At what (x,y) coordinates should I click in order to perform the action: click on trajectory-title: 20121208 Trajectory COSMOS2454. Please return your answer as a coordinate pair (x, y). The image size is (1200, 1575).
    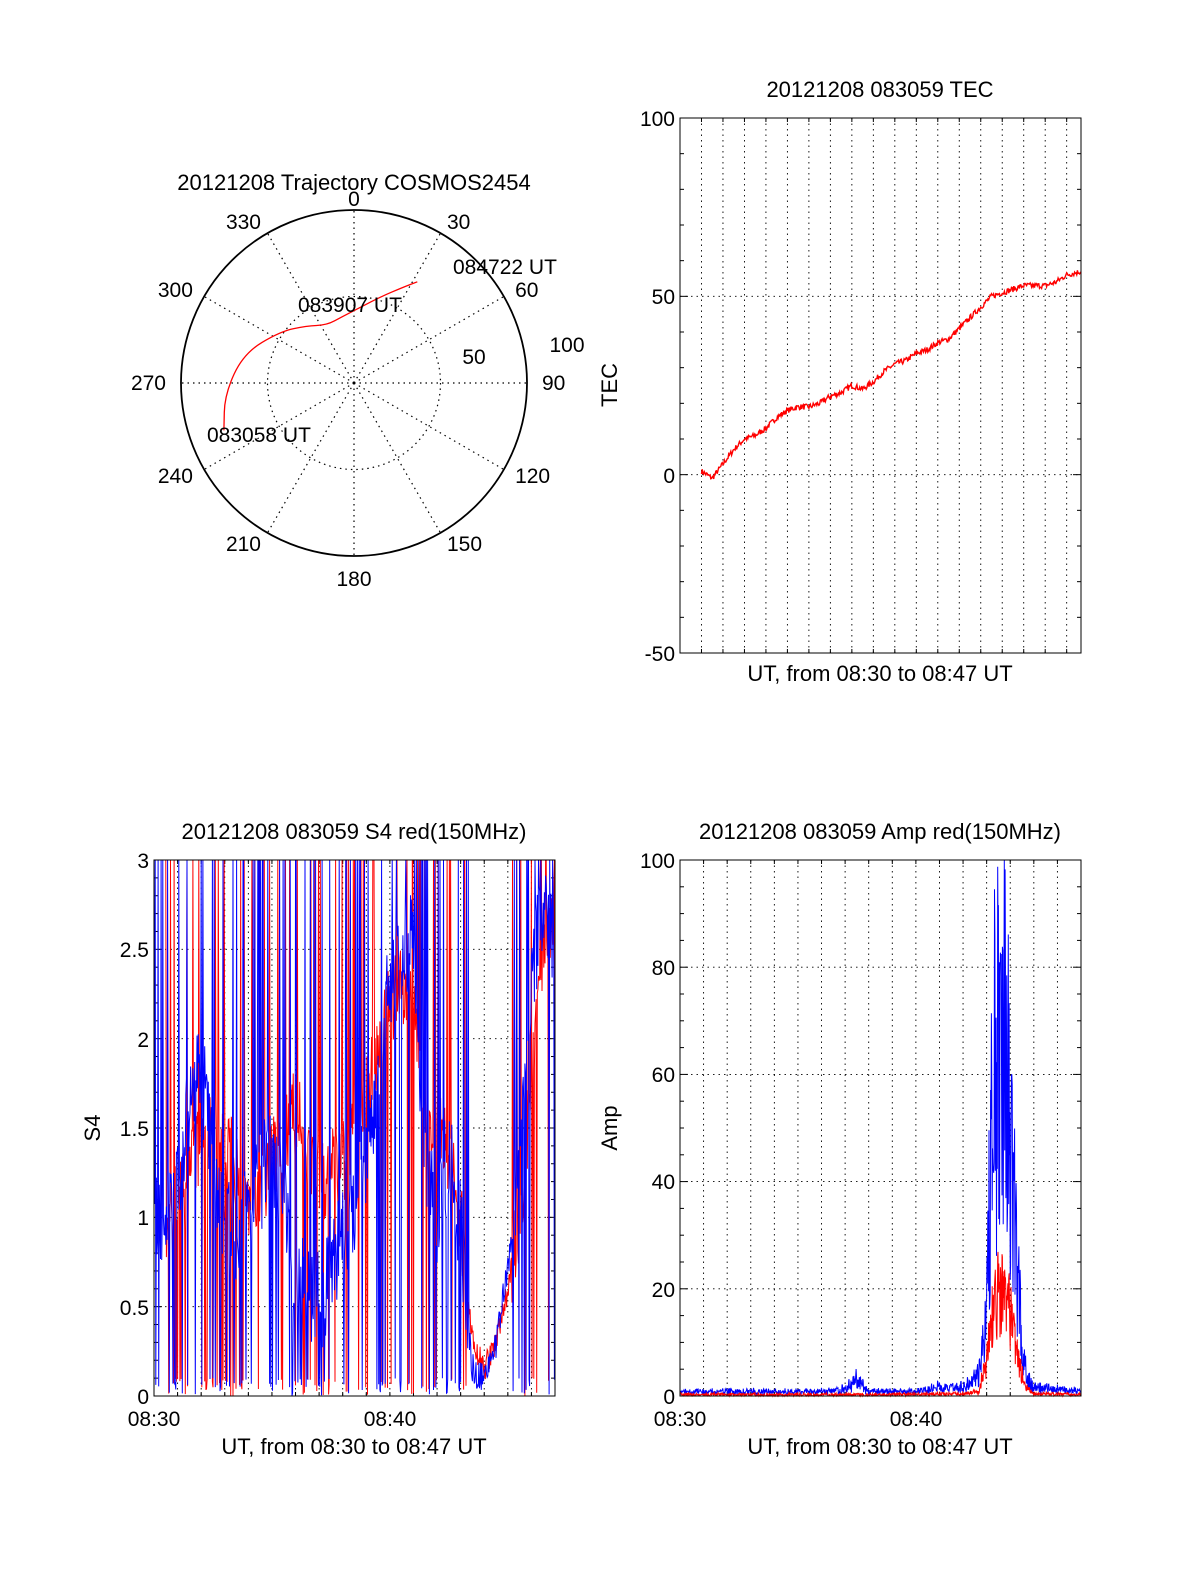
    Looking at the image, I should click on (353, 182).